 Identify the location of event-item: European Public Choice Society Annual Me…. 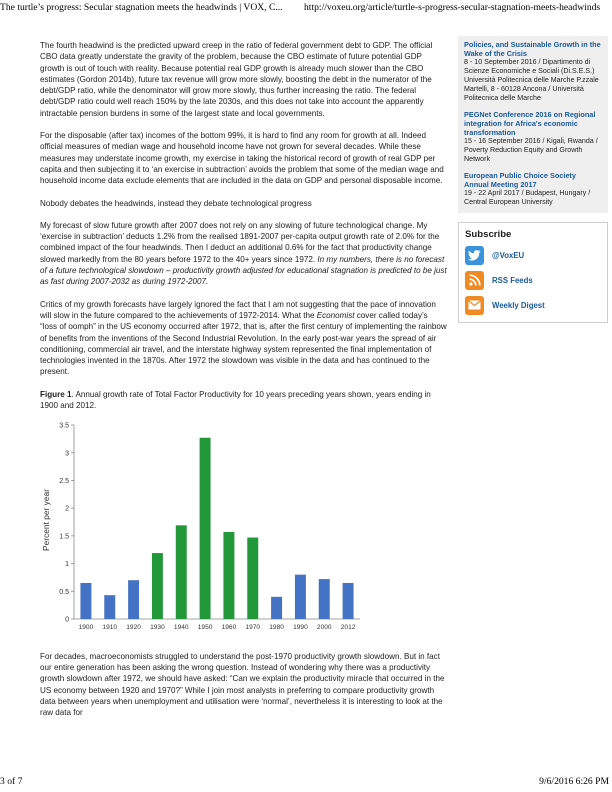
(533, 189).